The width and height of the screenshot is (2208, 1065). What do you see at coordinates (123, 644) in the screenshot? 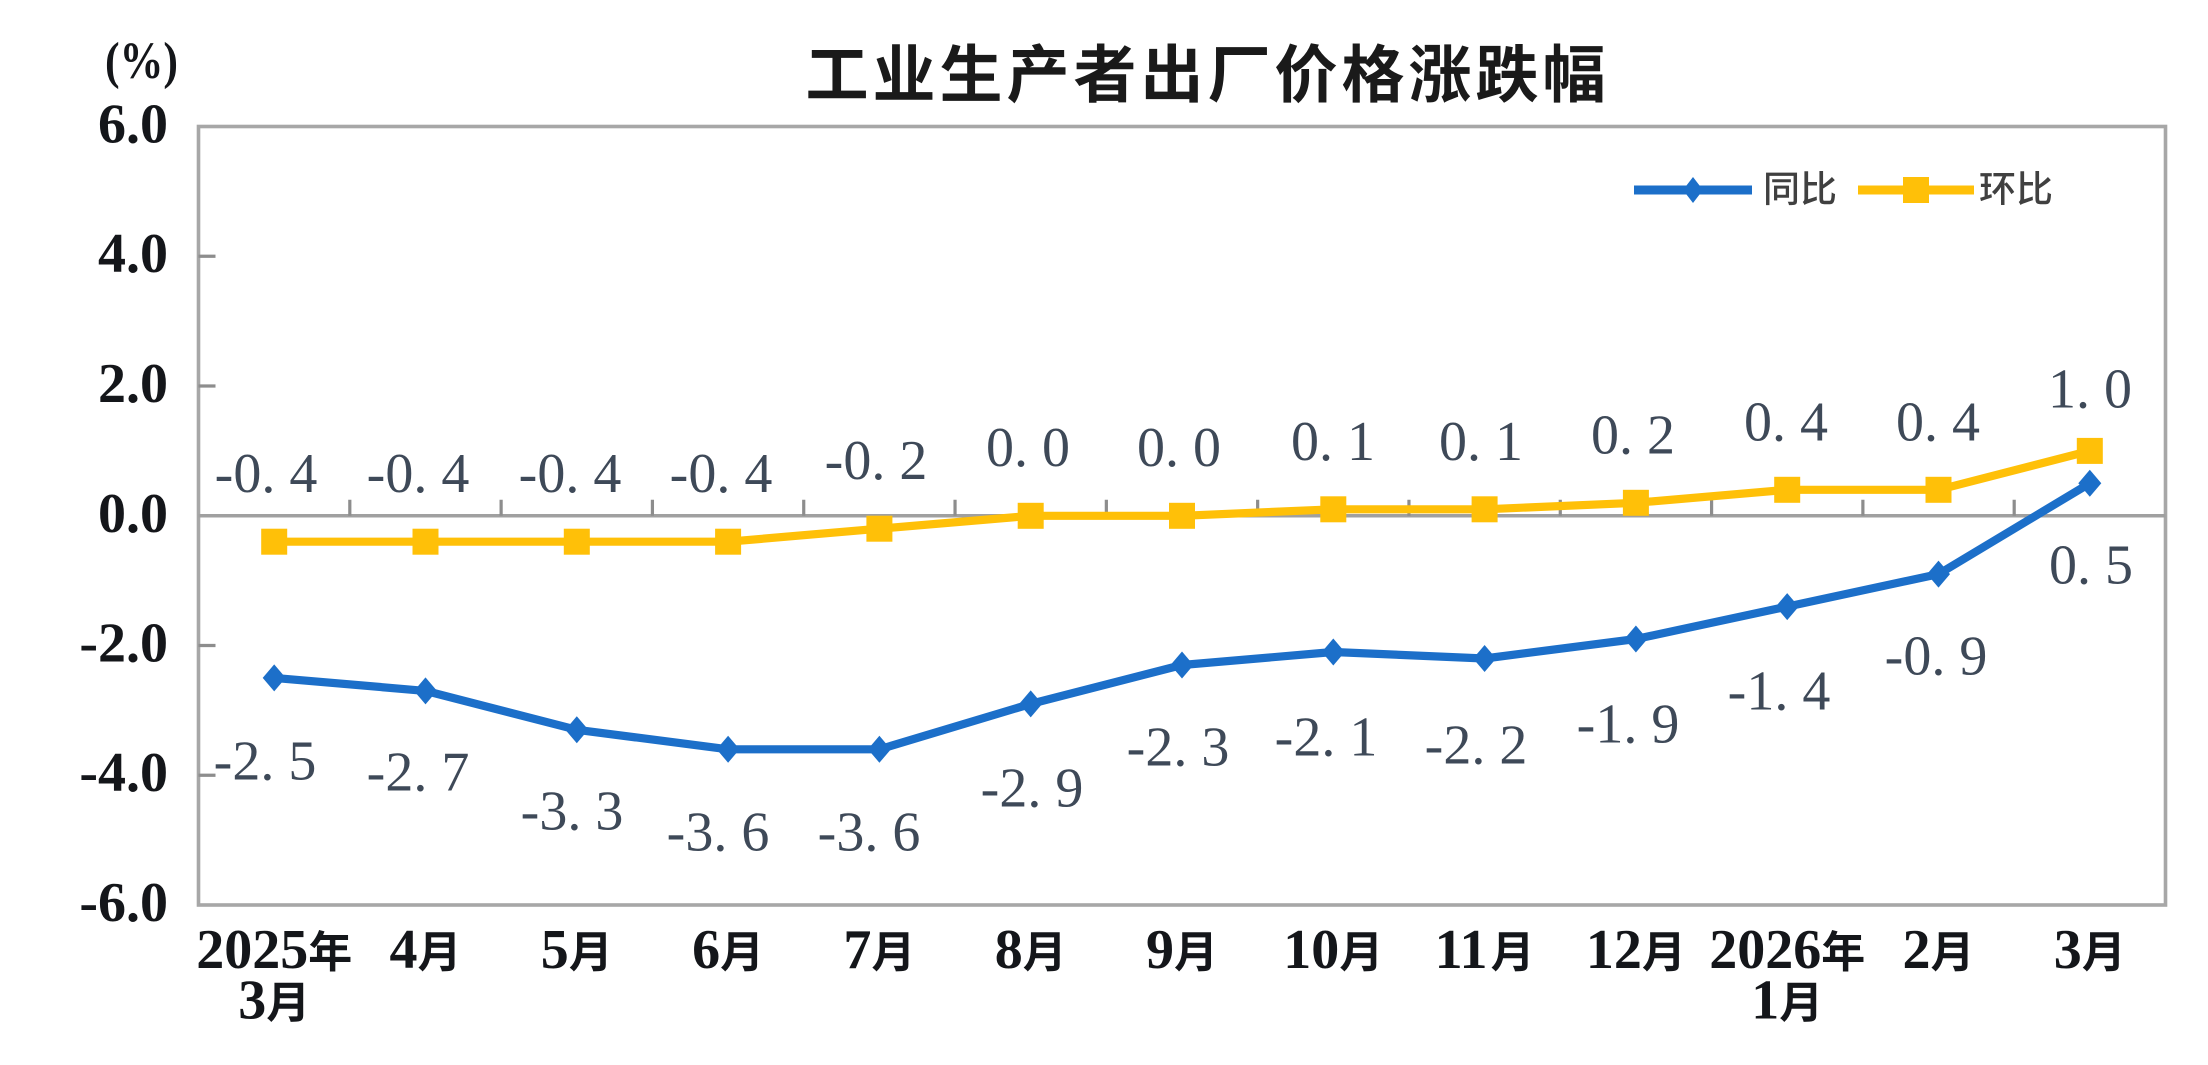
I see `svg-text: -2.0` at bounding box center [123, 644].